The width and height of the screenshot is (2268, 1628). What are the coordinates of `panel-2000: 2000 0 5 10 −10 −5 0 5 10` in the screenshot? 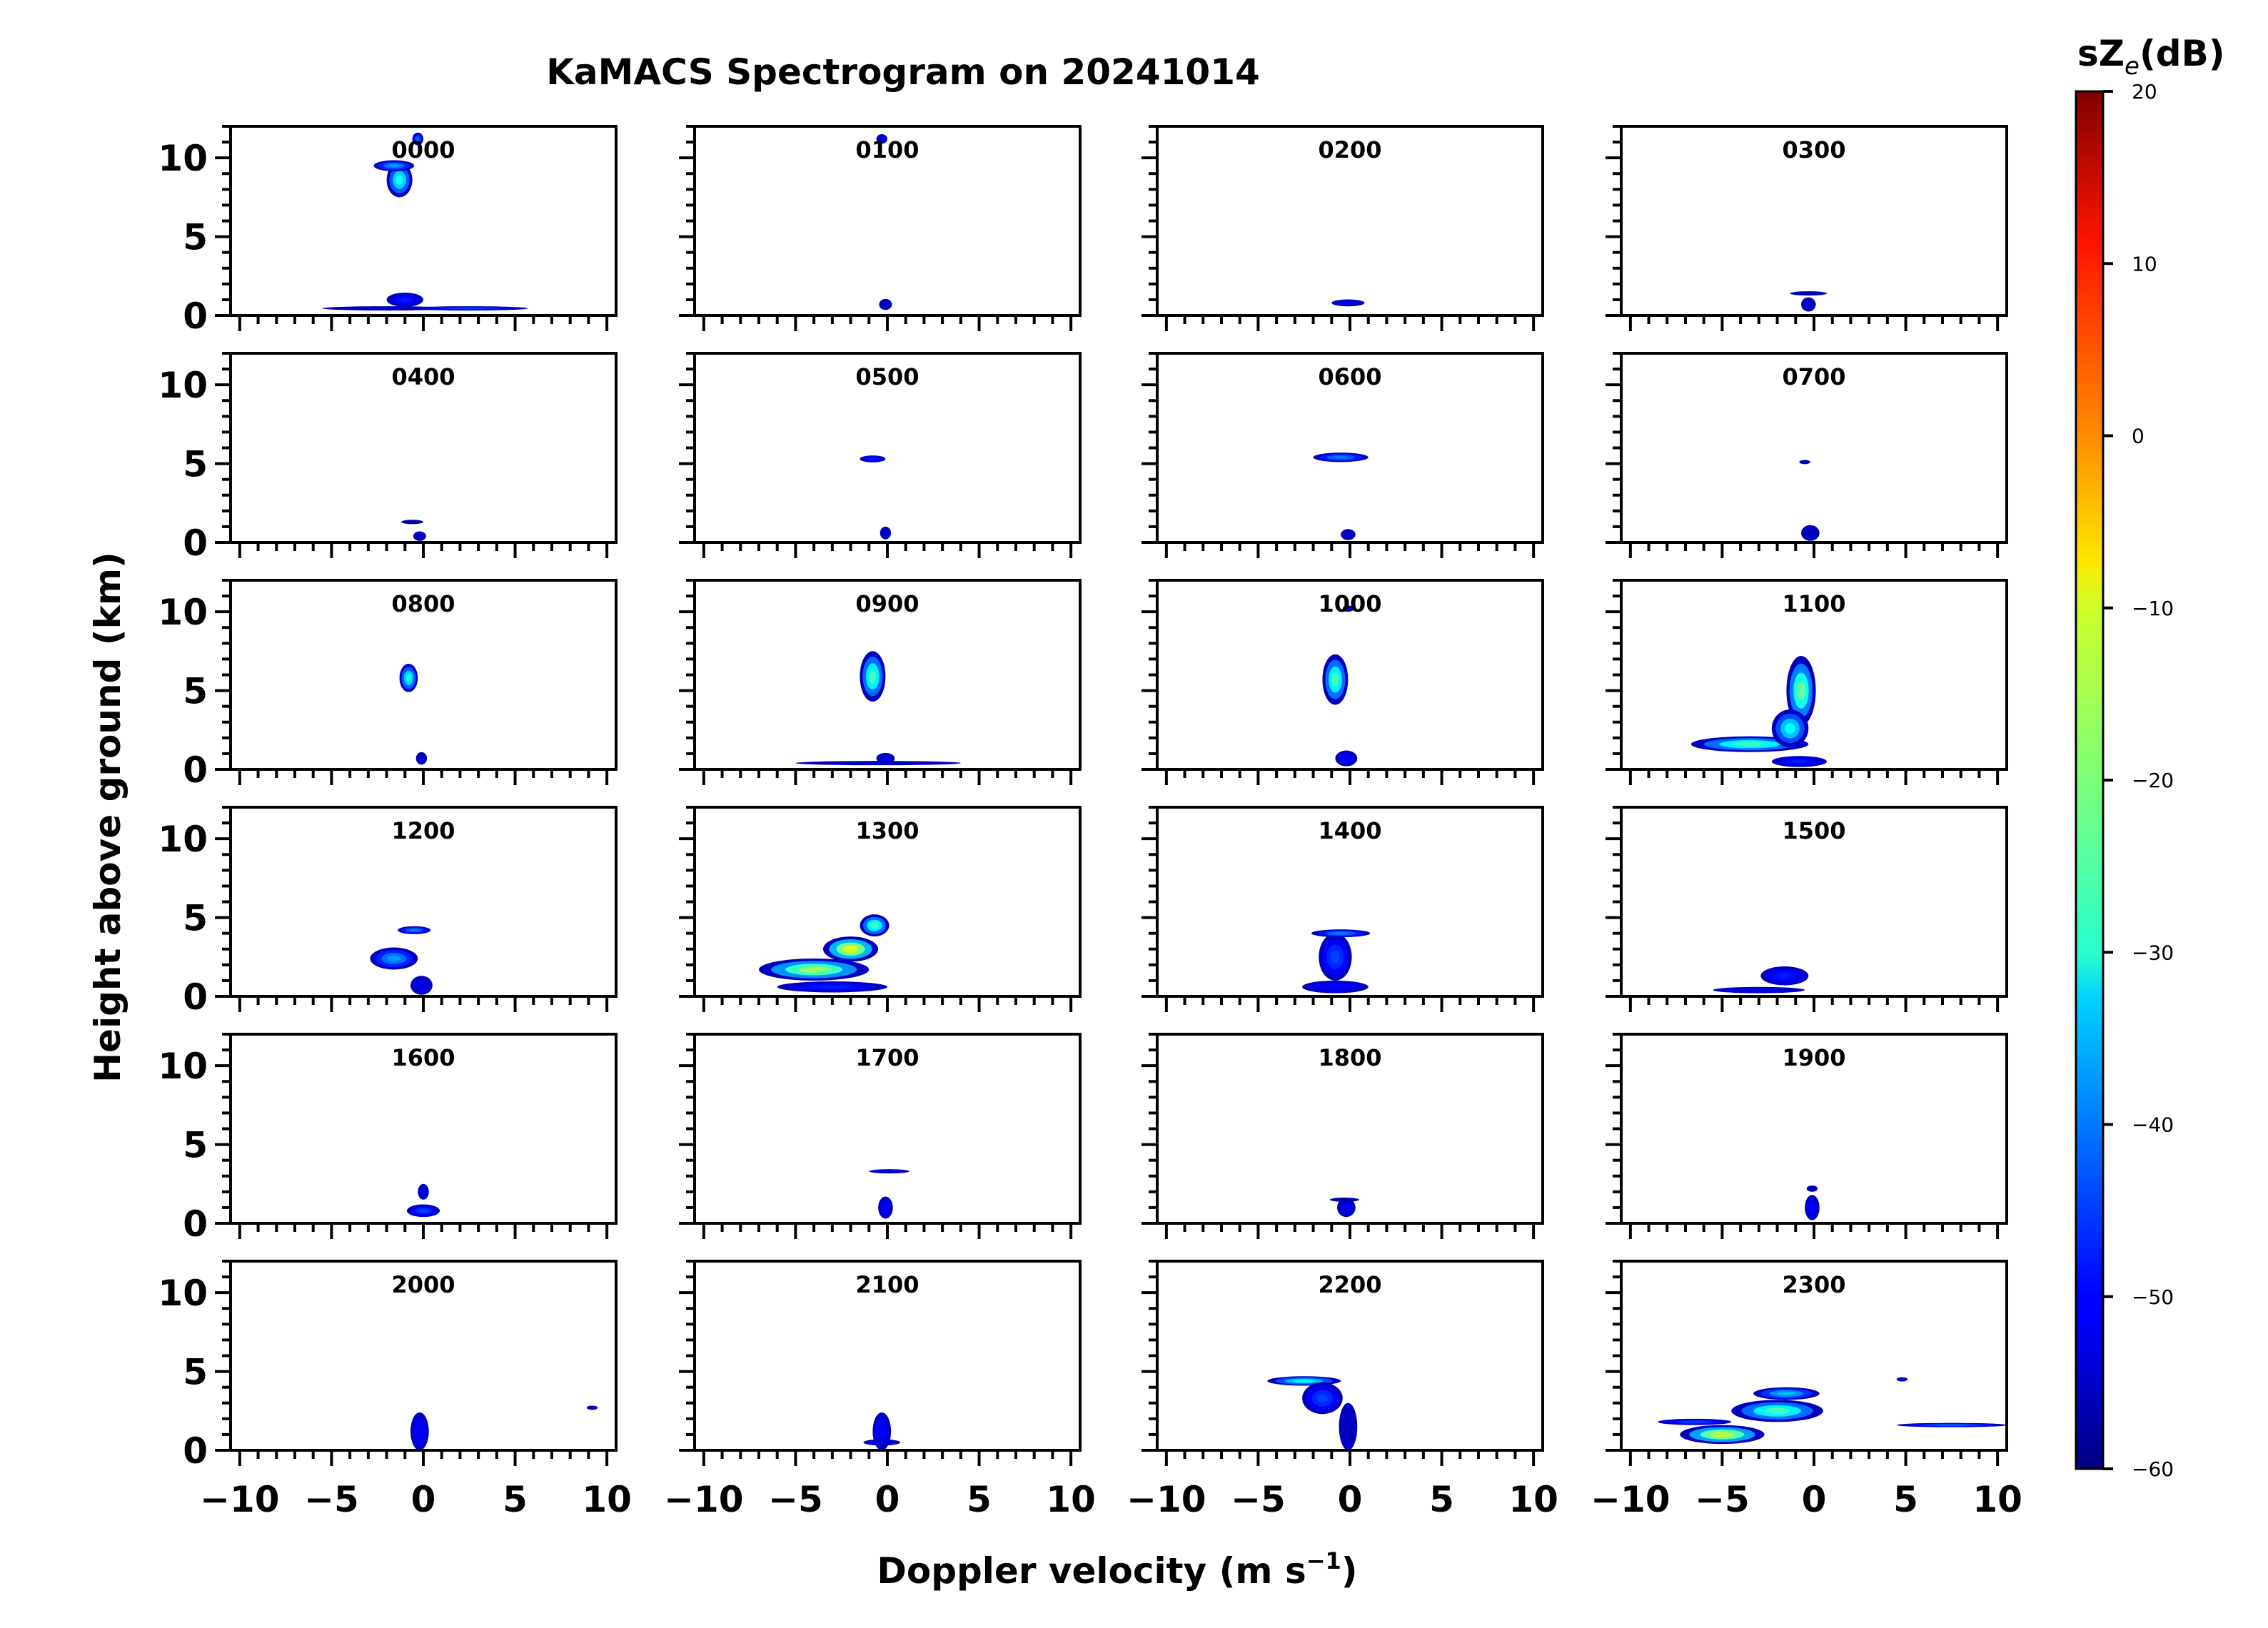 It's located at (395, 1390).